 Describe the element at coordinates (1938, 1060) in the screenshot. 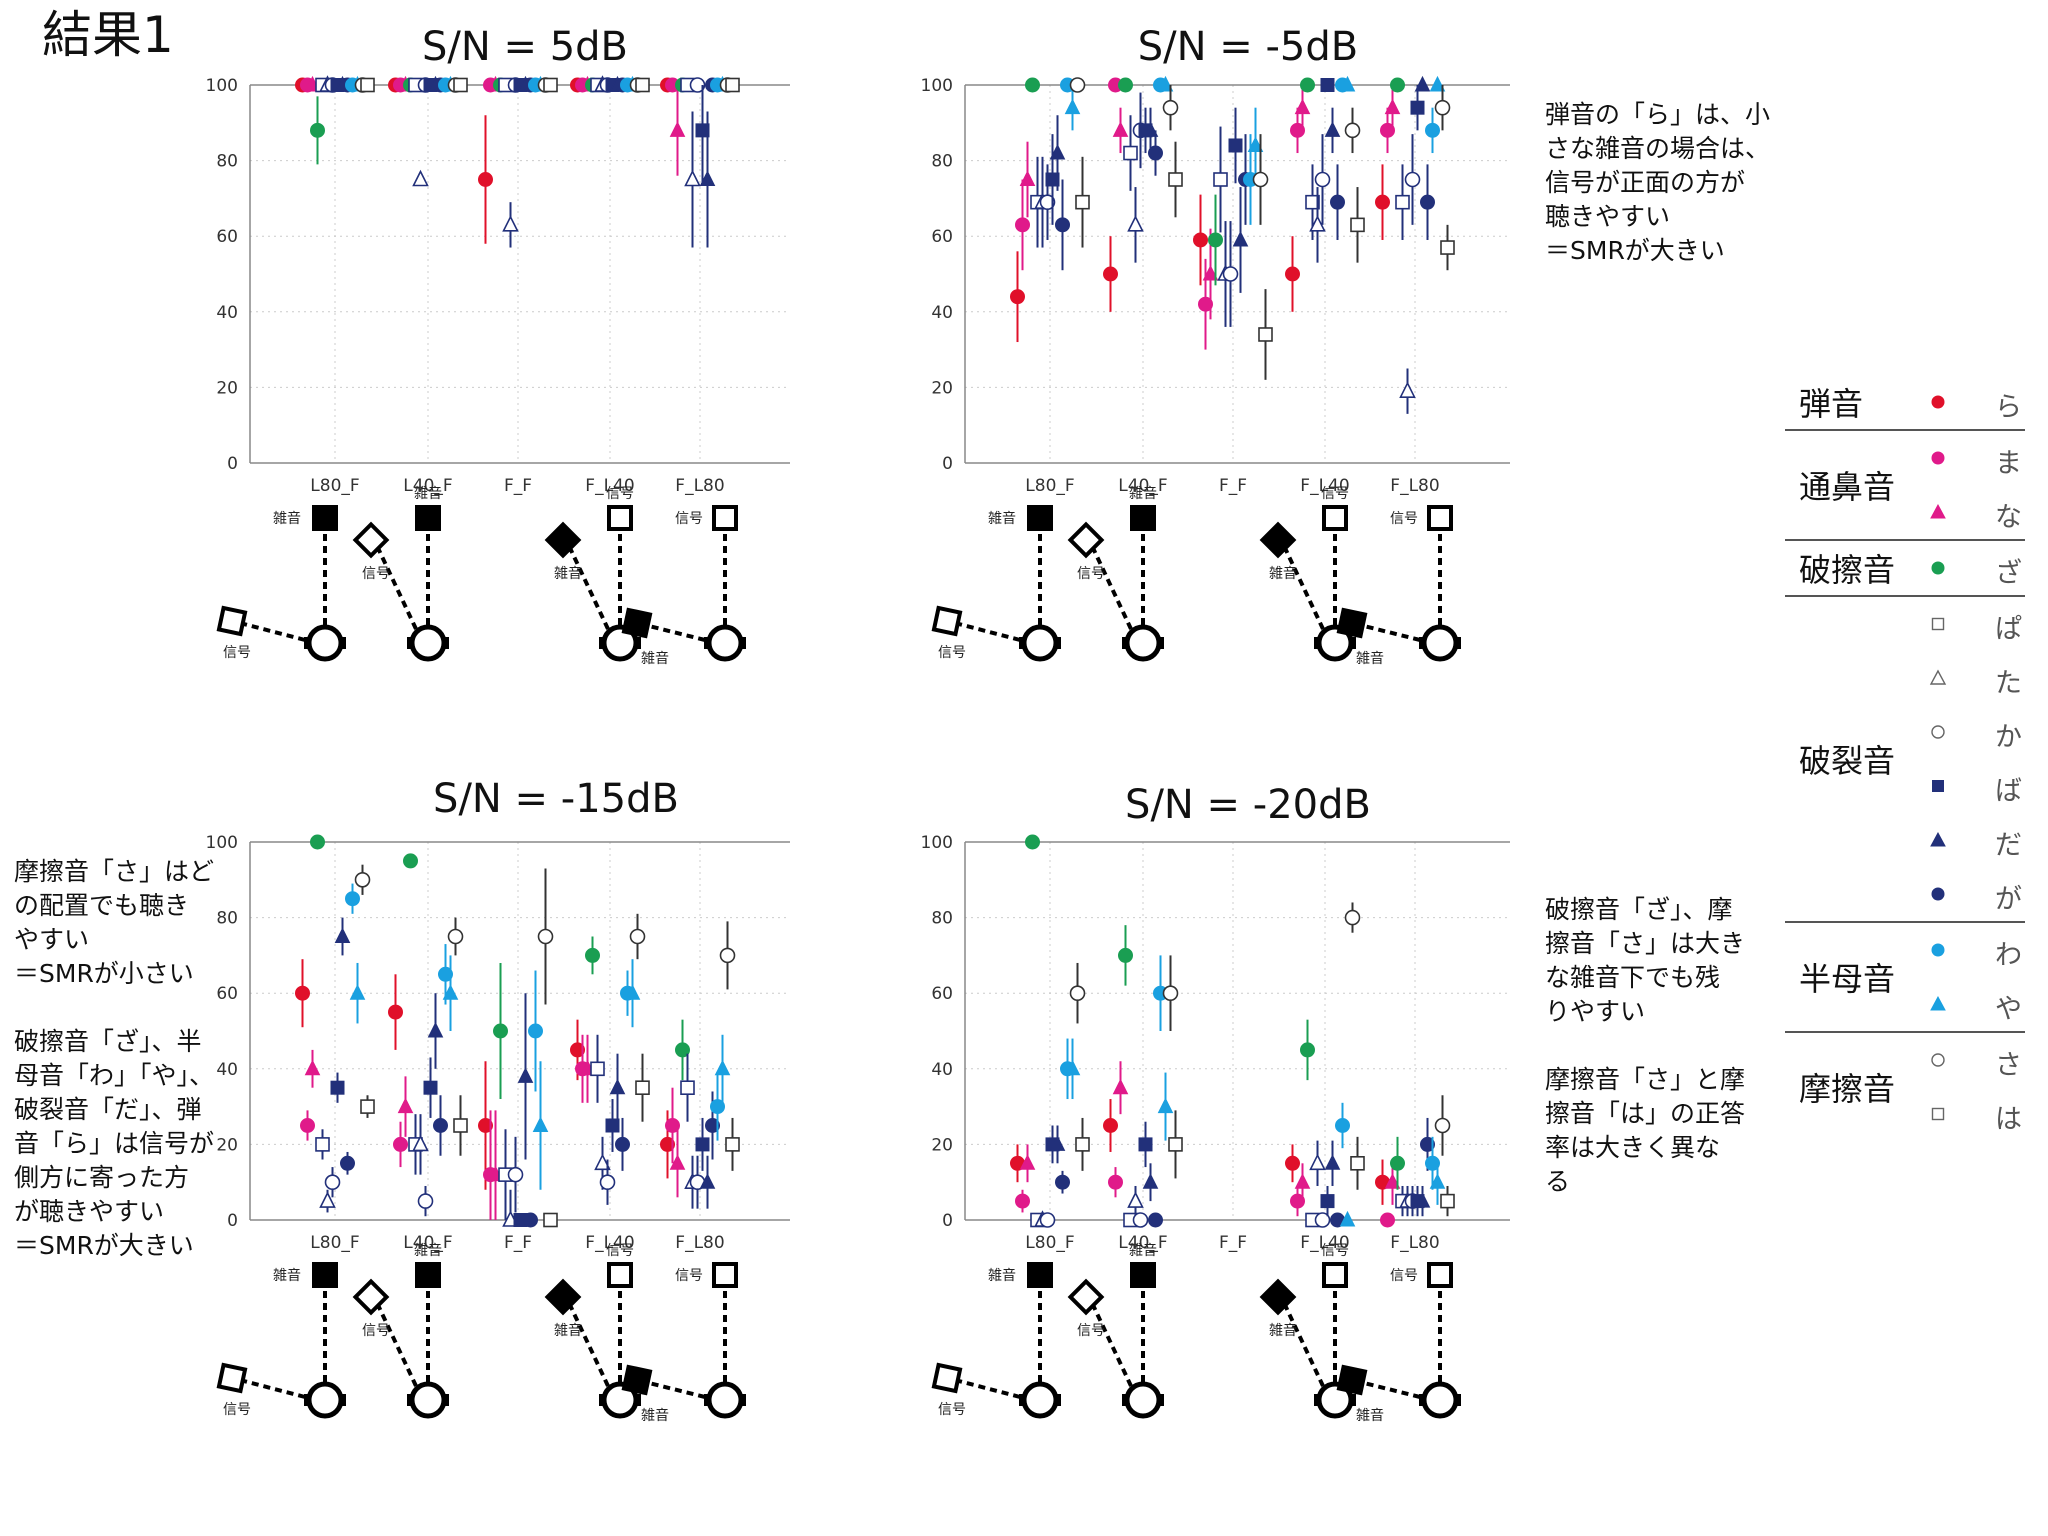

I see `legend-marker-sa` at that location.